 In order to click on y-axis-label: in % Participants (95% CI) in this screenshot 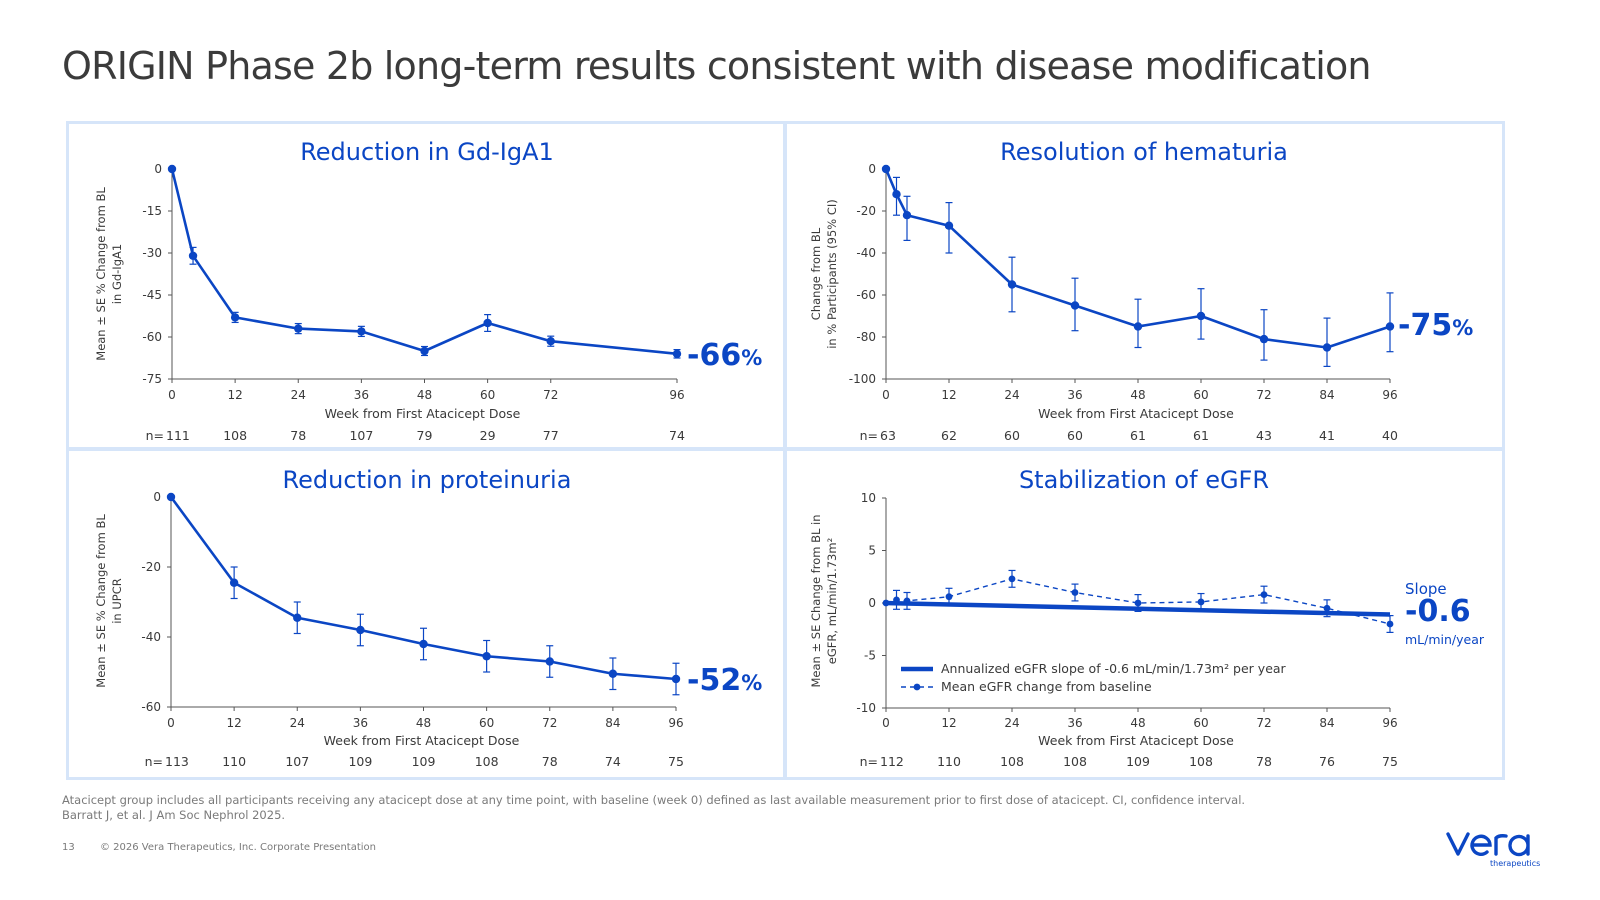, I will do `click(832, 274)`.